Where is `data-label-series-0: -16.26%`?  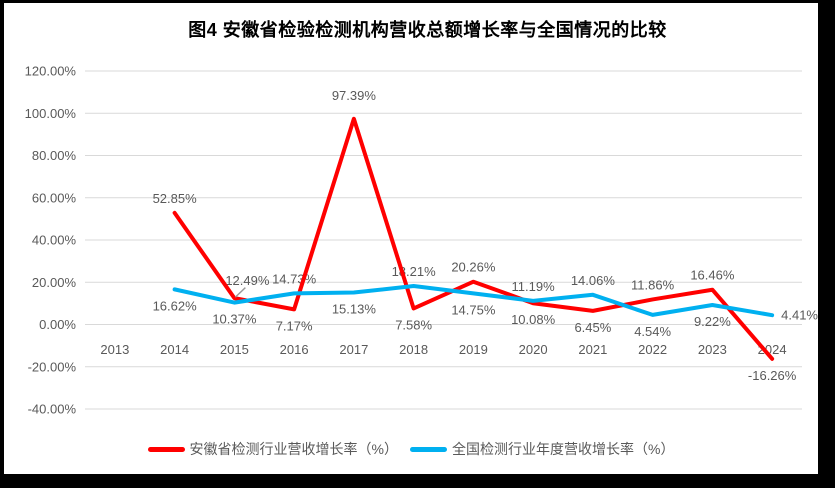
data-label-series-0: -16.26% is located at coordinates (772, 375).